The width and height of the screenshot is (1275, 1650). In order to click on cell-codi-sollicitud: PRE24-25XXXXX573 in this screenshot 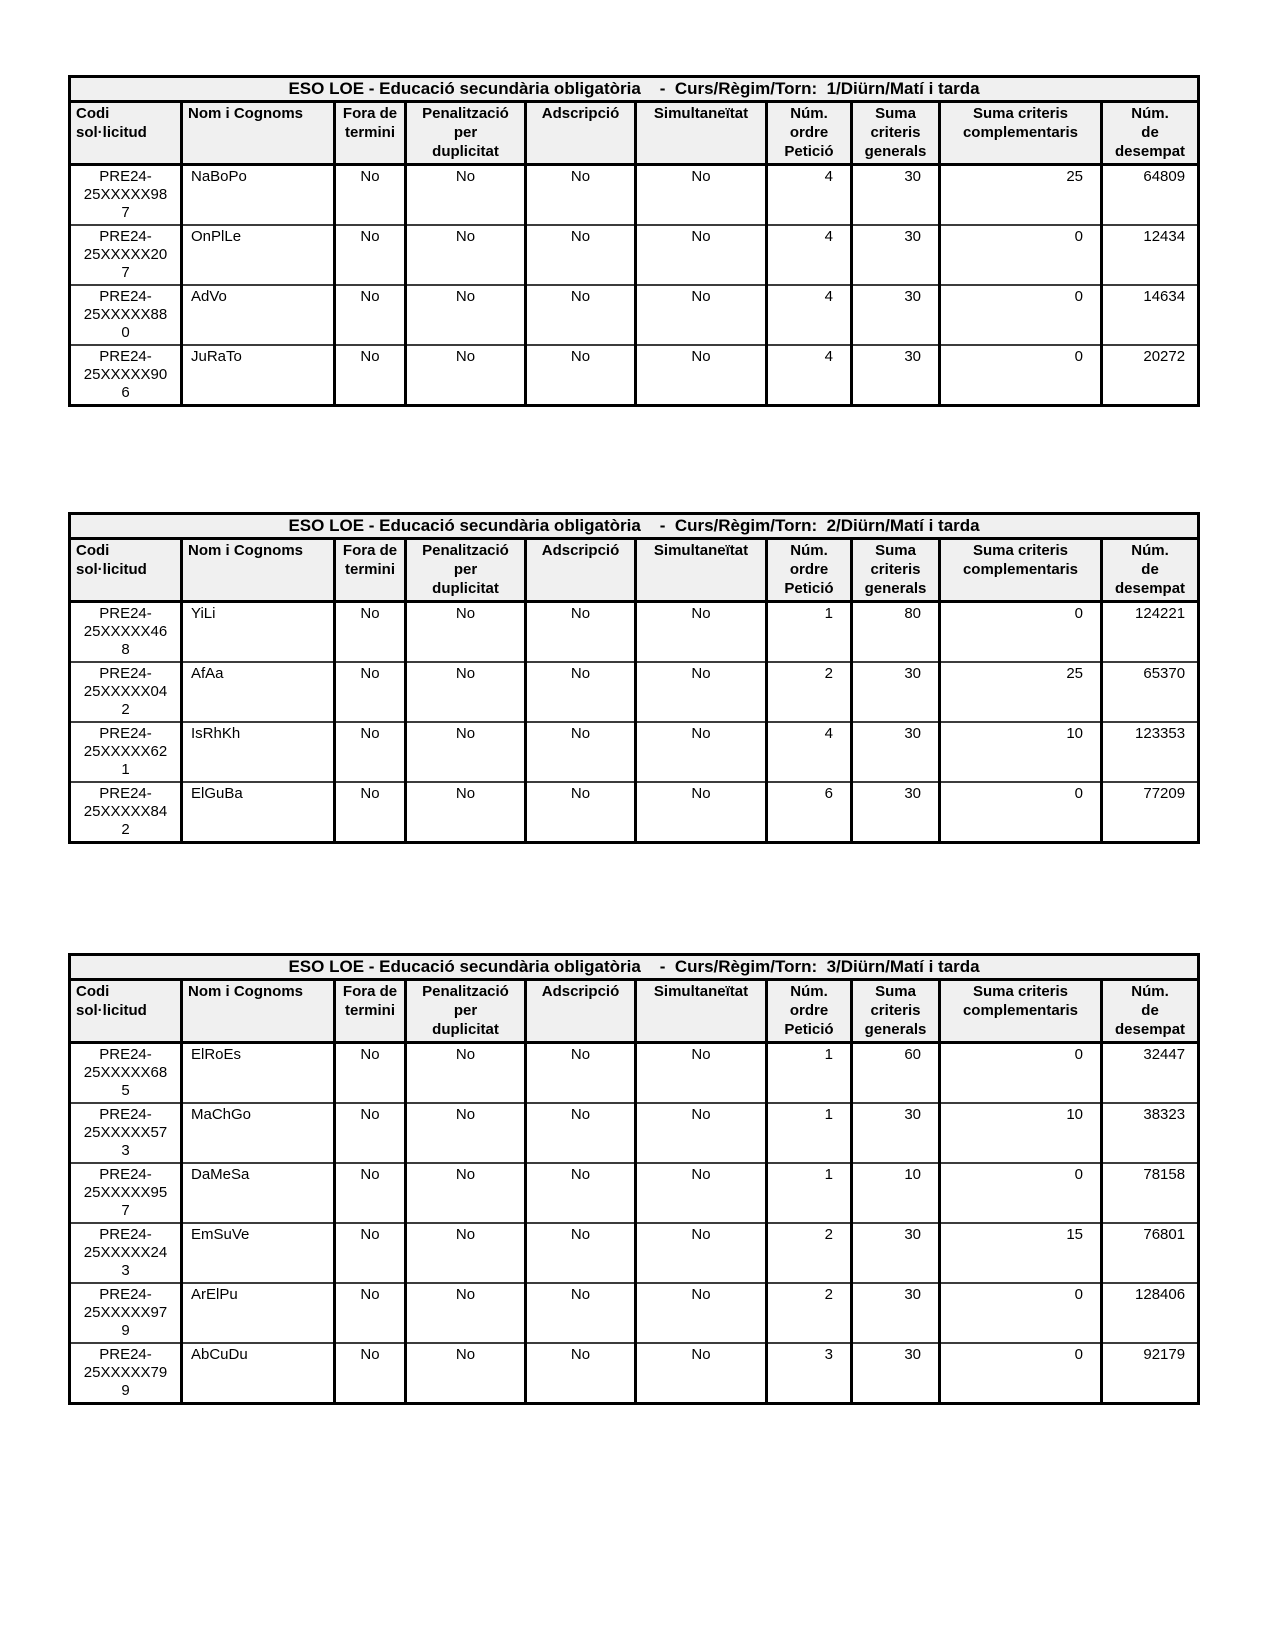, I will do `click(125, 1133)`.